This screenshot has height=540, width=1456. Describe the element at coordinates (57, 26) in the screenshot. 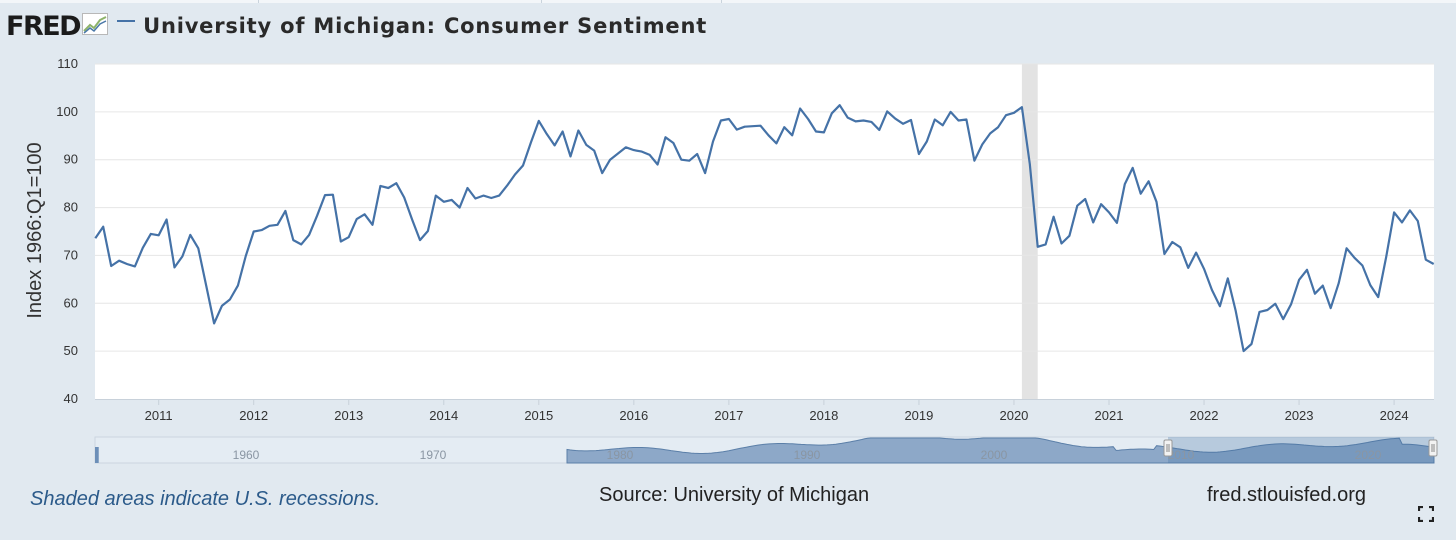

I see `fred-logo: FRED` at that location.